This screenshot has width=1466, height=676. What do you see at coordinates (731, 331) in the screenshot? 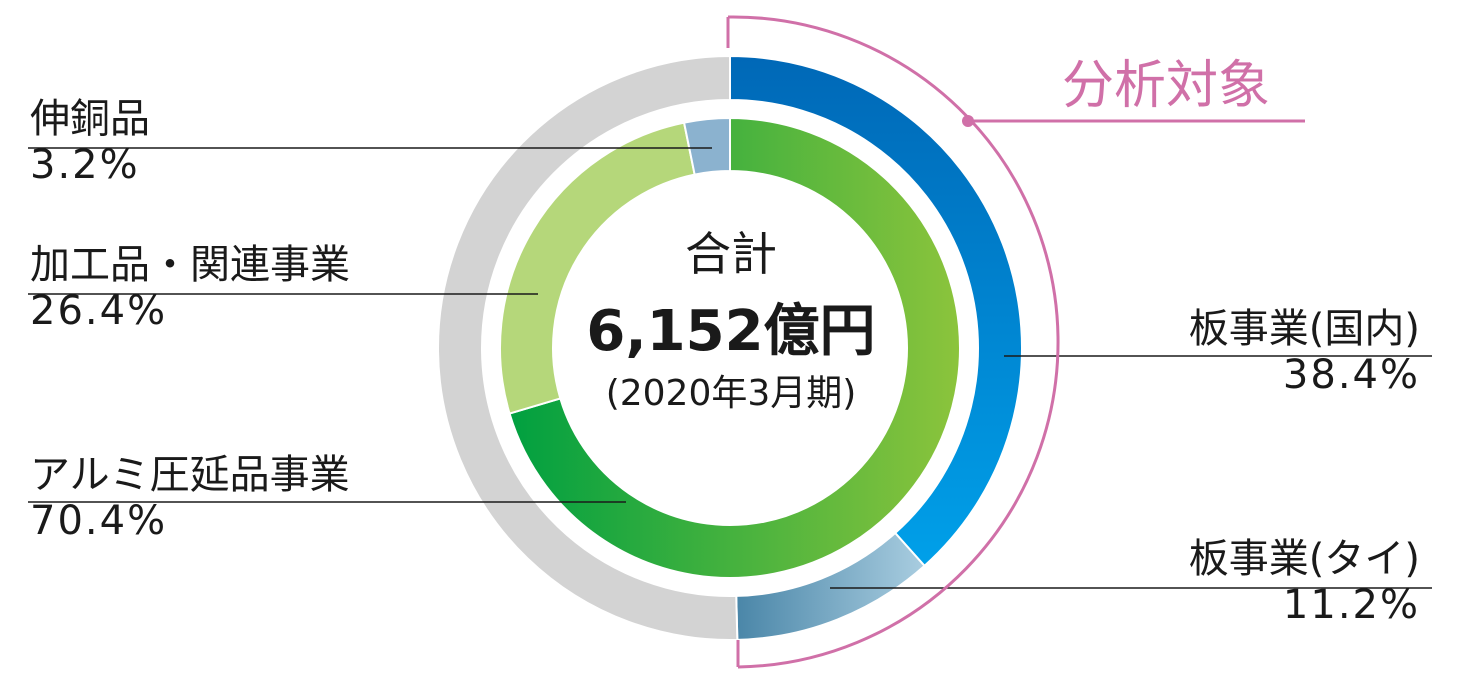
I see `center-total: 6,152億円` at bounding box center [731, 331].